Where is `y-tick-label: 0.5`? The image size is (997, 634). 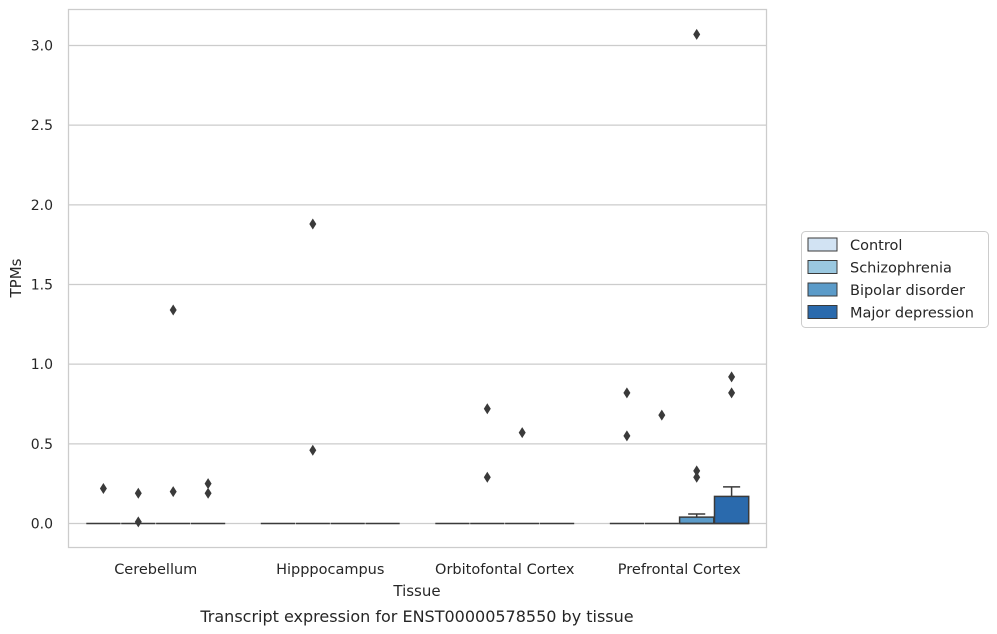 y-tick-label: 0.5 is located at coordinates (42, 445).